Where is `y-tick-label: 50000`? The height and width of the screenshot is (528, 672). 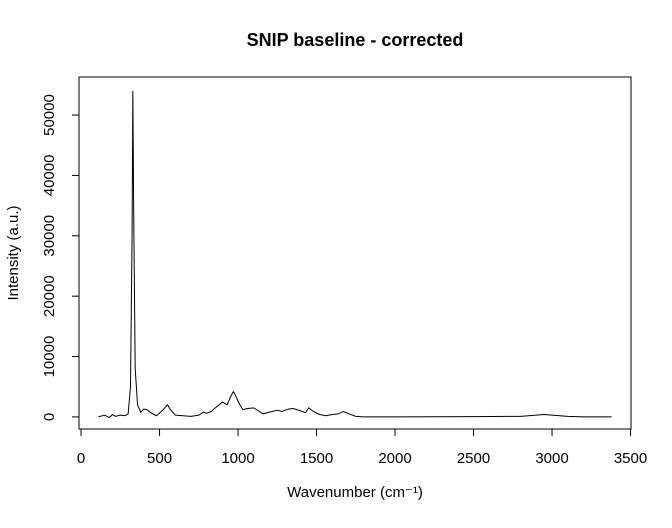 y-tick-label: 50000 is located at coordinates (49, 115).